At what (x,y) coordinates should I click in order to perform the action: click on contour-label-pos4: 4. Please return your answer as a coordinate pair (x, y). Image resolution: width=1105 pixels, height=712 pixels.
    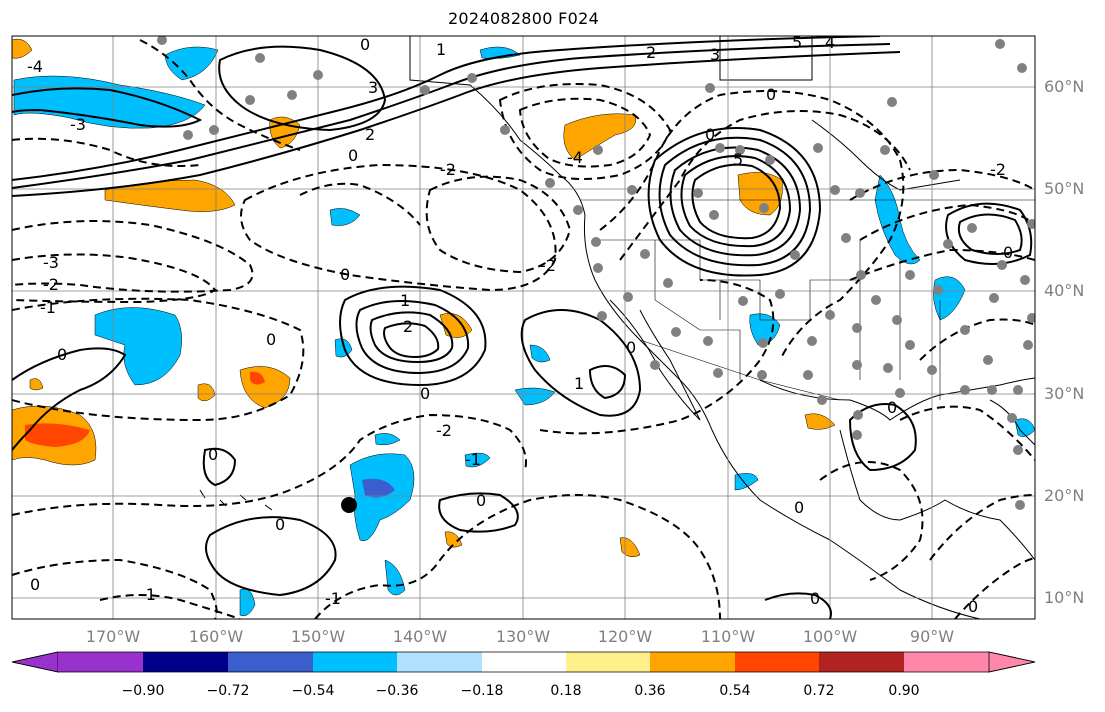
    Looking at the image, I should click on (830, 42).